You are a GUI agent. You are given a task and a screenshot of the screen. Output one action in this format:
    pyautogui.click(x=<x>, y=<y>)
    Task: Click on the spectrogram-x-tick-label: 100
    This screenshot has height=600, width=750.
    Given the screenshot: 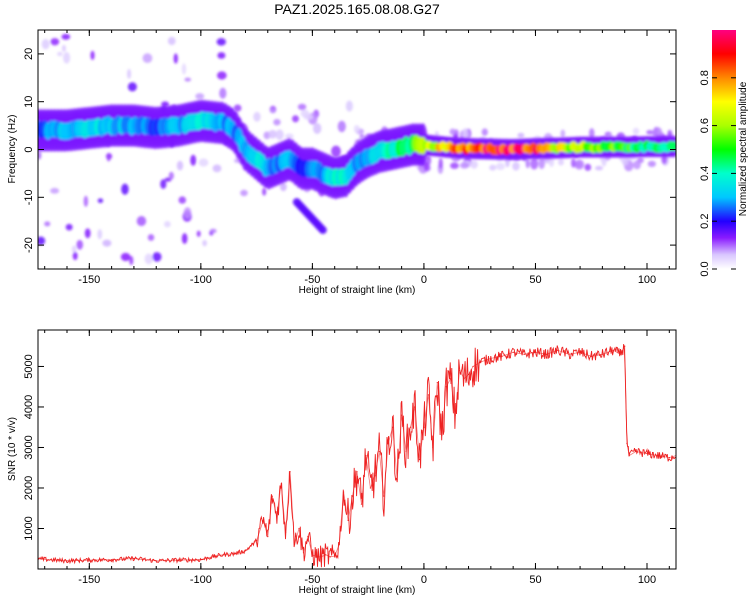 What is the action you would take?
    pyautogui.click(x=647, y=280)
    